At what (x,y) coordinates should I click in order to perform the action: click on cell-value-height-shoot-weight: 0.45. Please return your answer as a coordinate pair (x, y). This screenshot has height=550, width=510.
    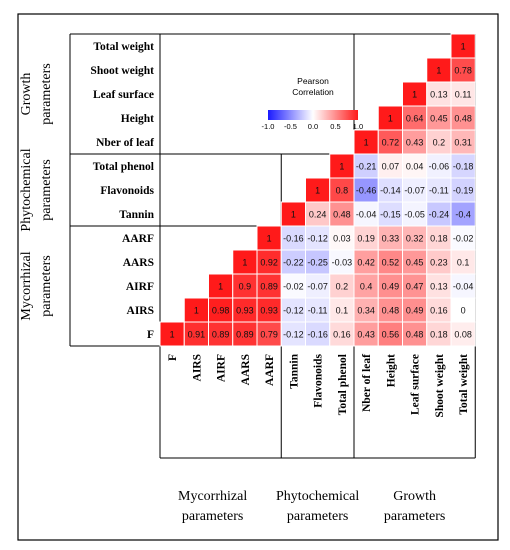
    Looking at the image, I should click on (439, 119).